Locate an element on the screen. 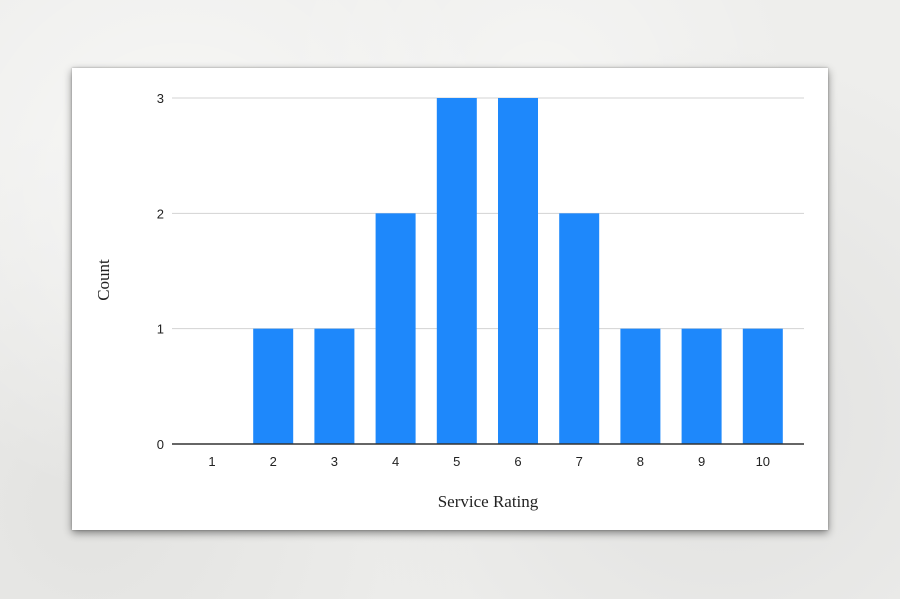 The height and width of the screenshot is (599, 900). x-tick-label: 10 is located at coordinates (763, 461).